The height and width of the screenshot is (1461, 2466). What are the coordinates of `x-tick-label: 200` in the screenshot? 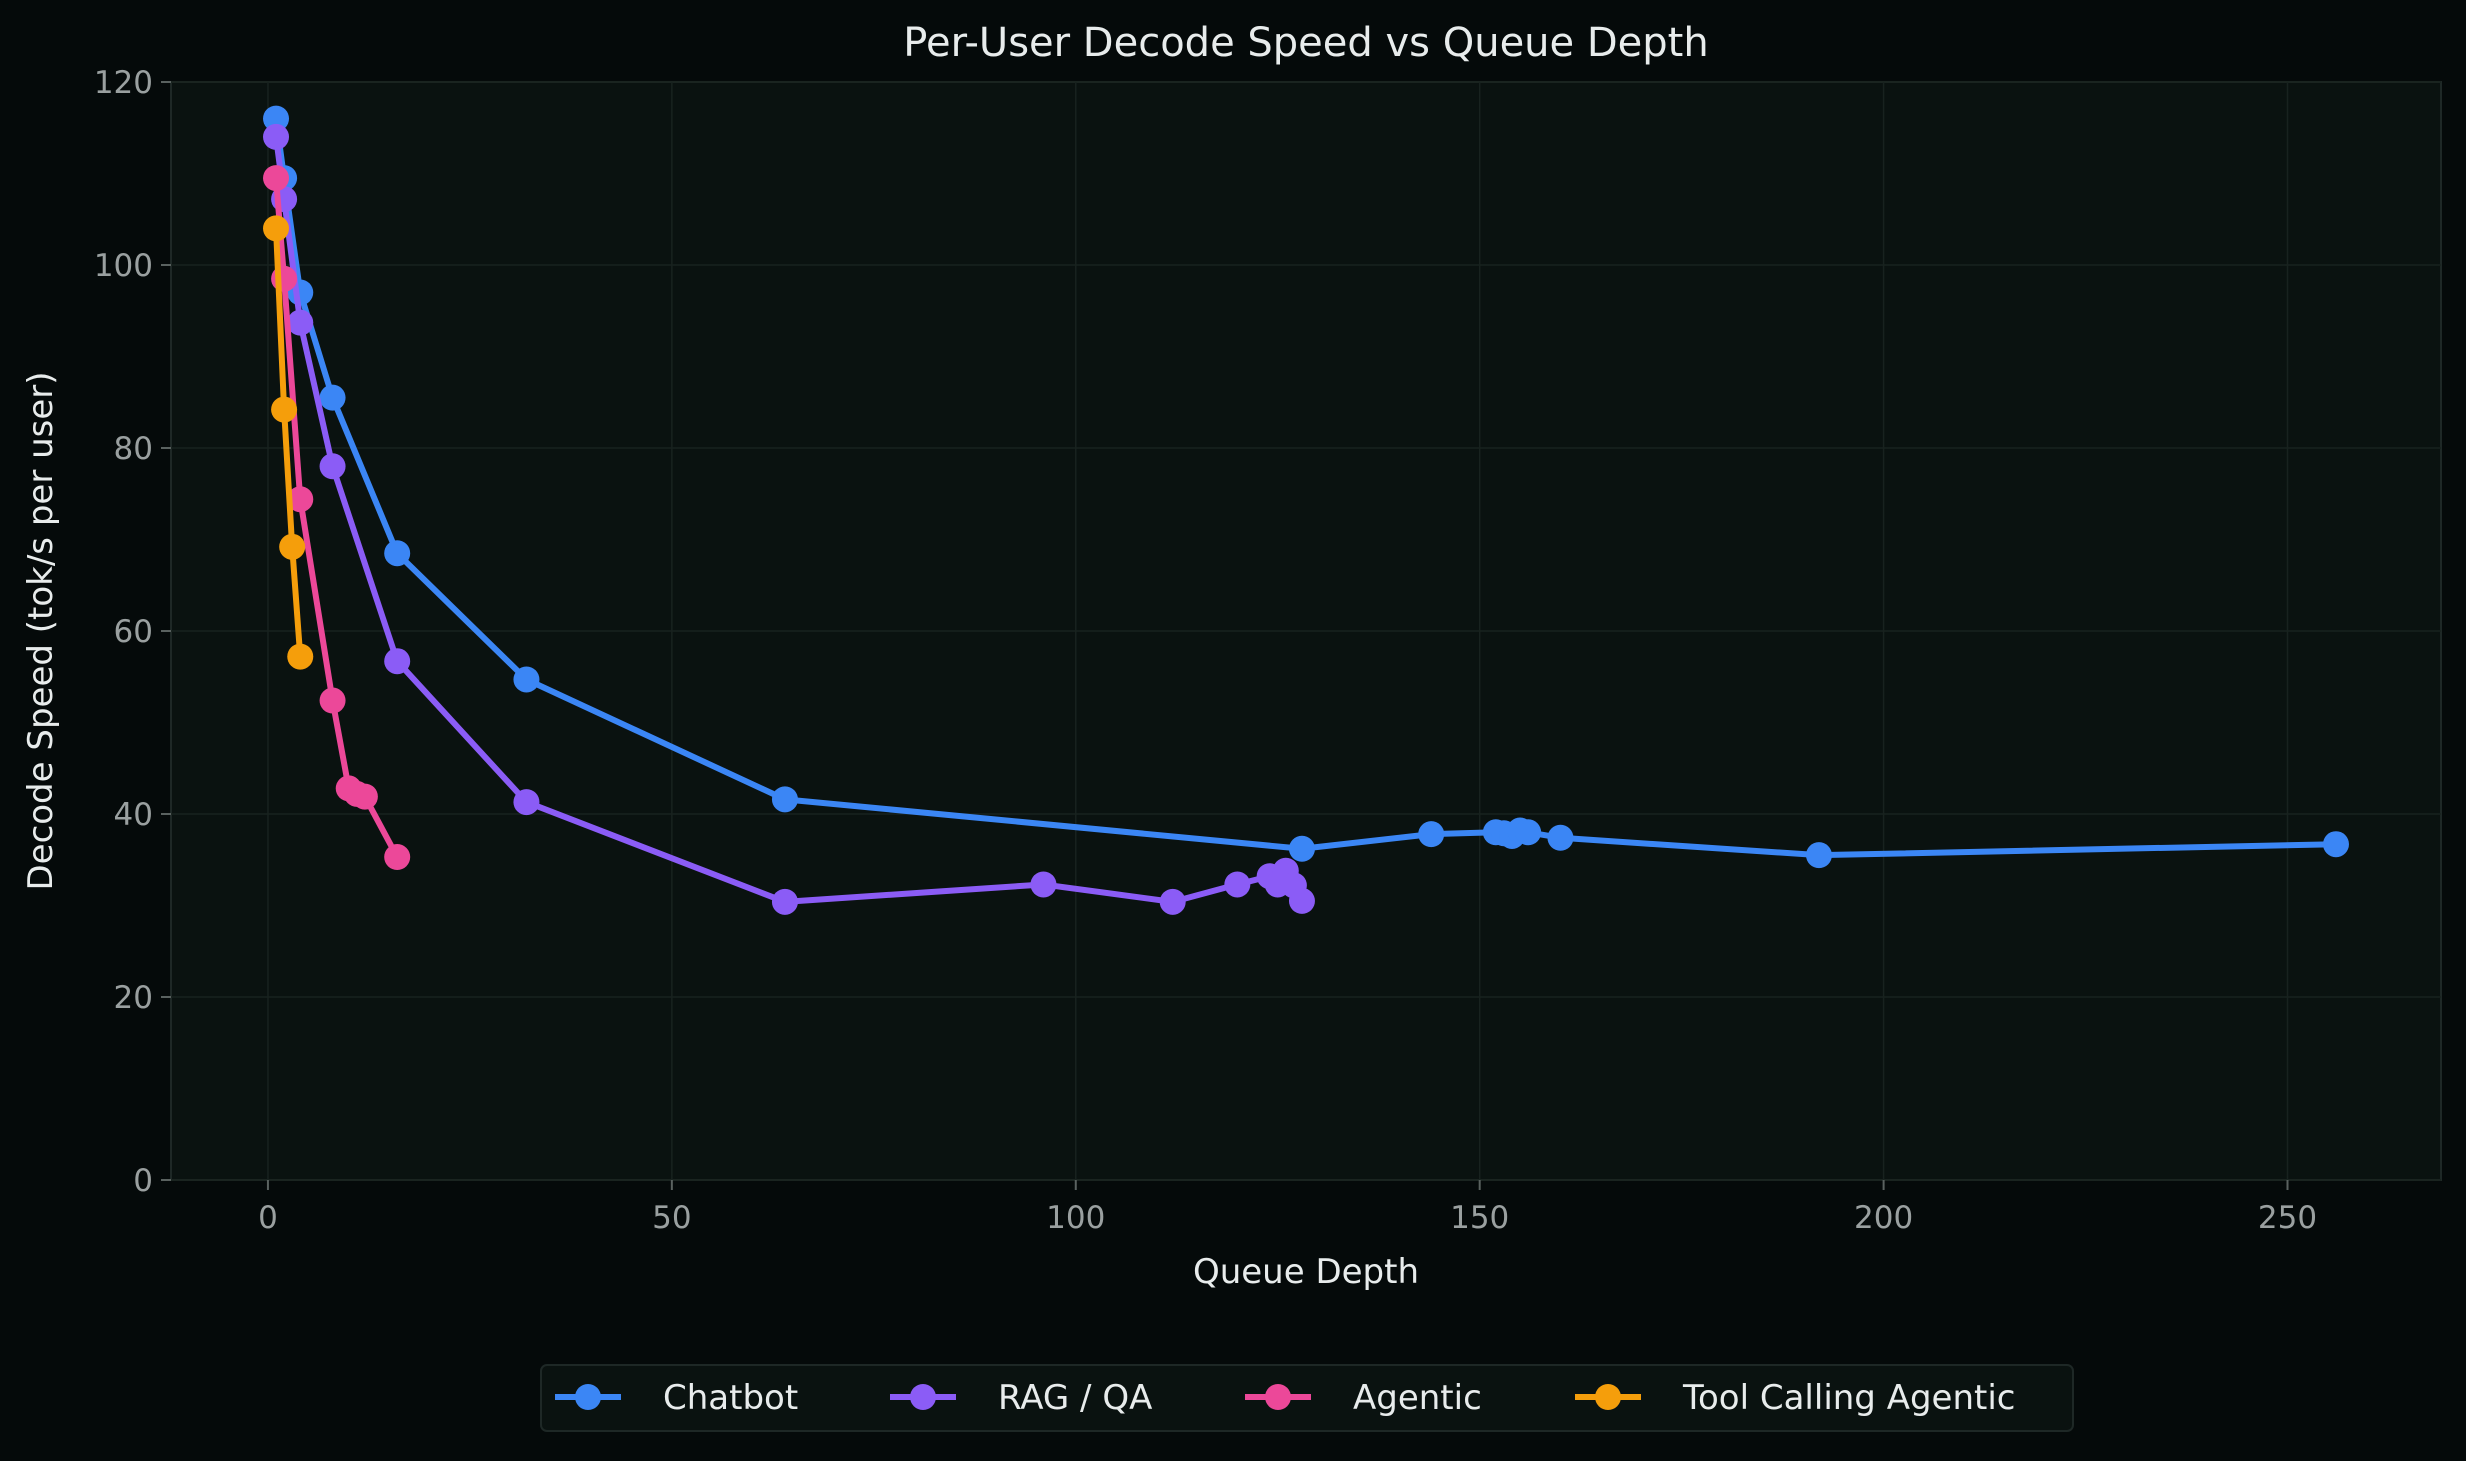 It's located at (1883, 1218).